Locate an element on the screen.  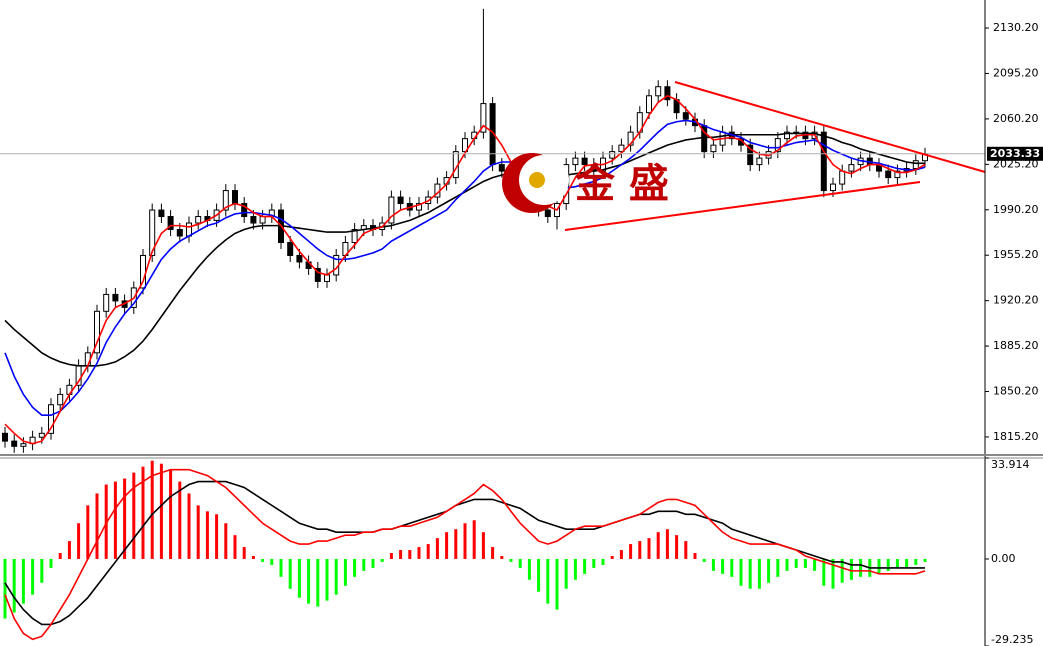
y-tick-label: 1885.20 is located at coordinates (1016, 345).